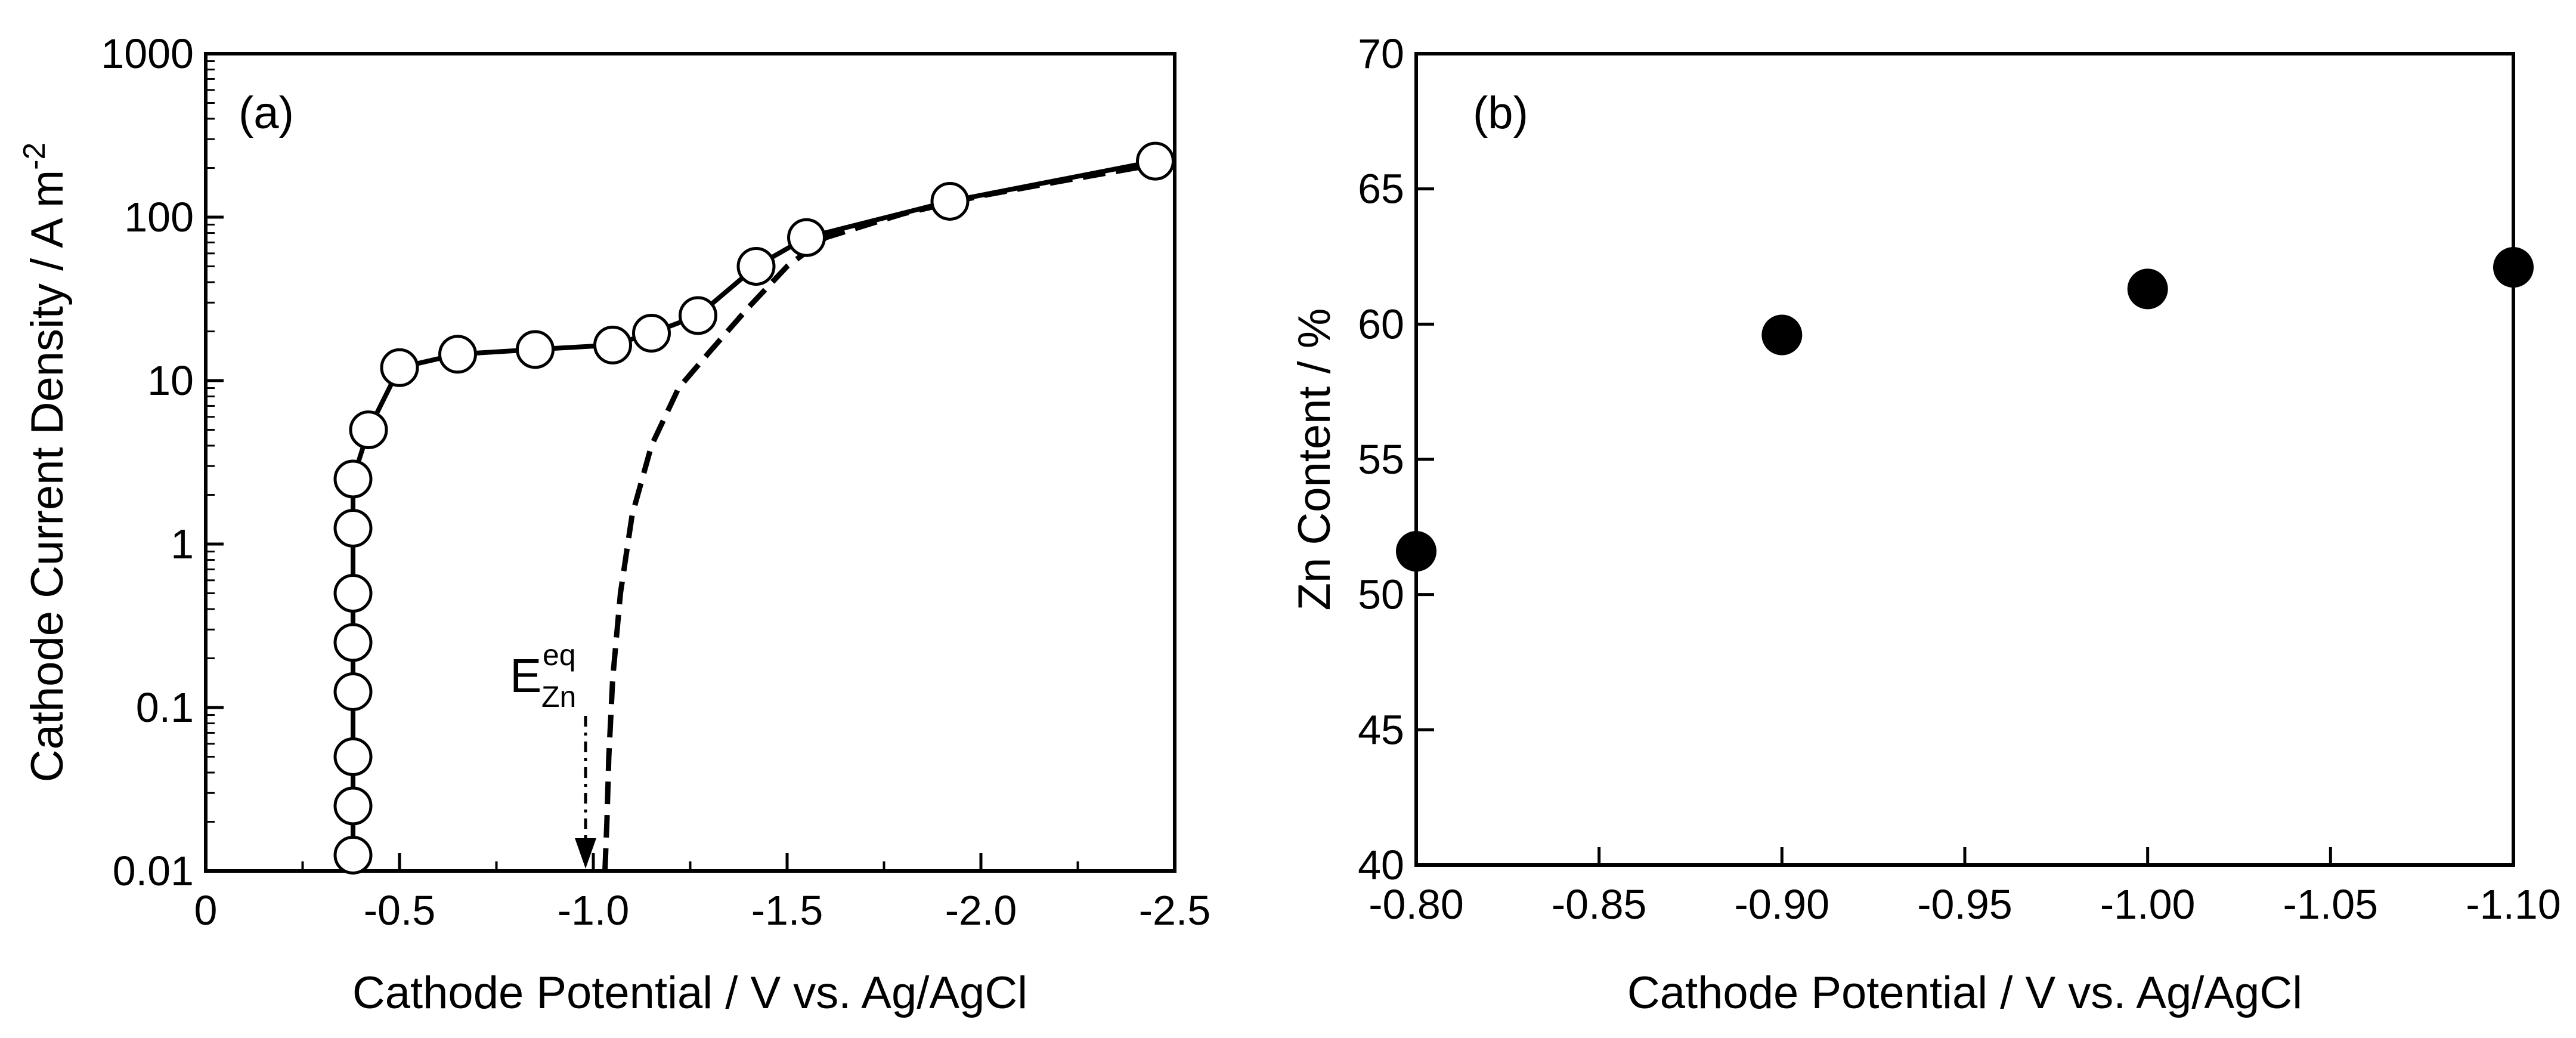  I want to click on panel-a-dashed-group, so click(879, 517).